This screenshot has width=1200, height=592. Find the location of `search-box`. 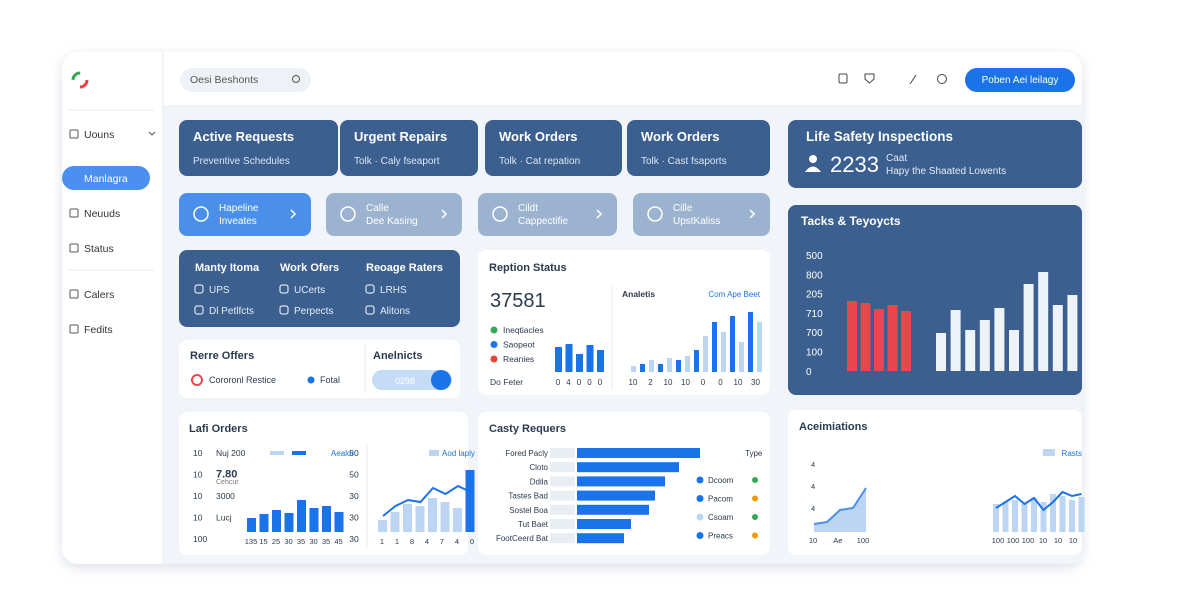

search-box is located at coordinates (245, 80).